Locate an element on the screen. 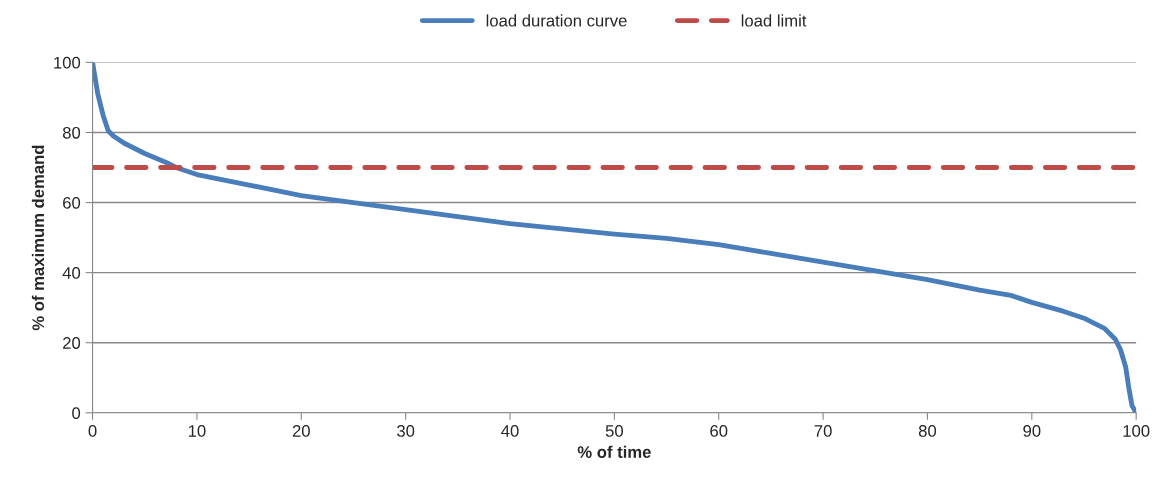 The image size is (1157, 480). legend-label: load limit is located at coordinates (774, 20).